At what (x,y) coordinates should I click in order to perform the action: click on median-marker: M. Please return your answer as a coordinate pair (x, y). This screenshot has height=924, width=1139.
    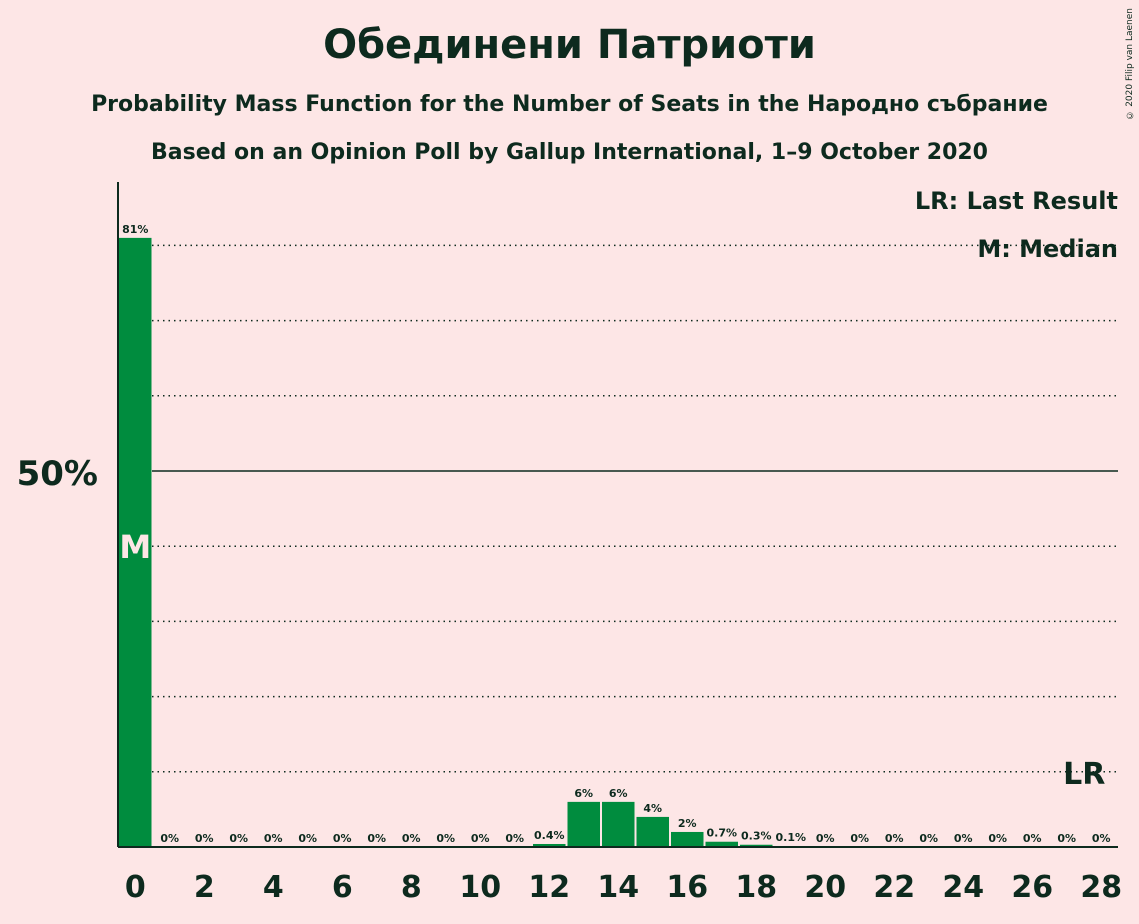
    Looking at the image, I should click on (135, 547).